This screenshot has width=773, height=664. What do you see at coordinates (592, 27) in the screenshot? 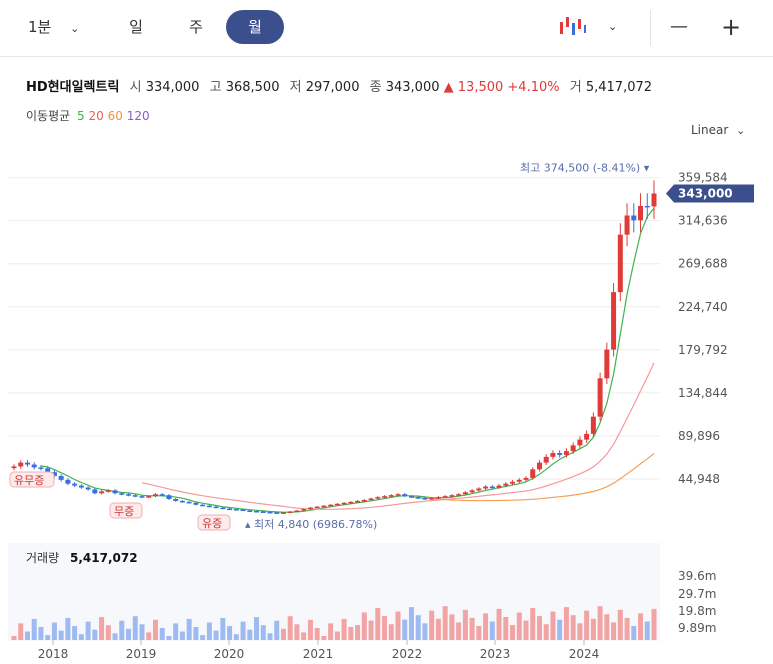
I see `chart-type-button: ⌄` at bounding box center [592, 27].